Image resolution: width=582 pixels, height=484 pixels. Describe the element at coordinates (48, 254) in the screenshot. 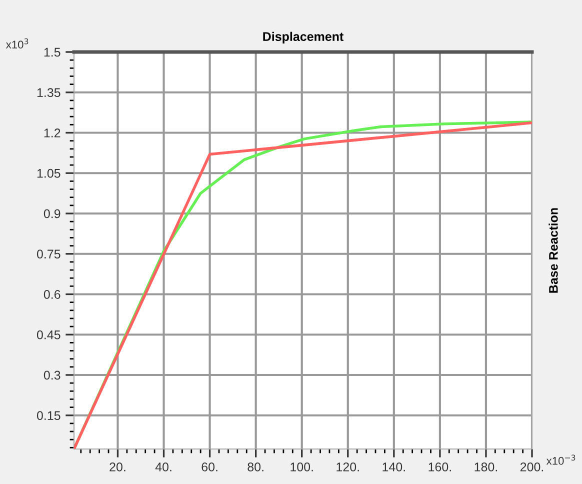

I see `y-tick-label: 0.75` at that location.